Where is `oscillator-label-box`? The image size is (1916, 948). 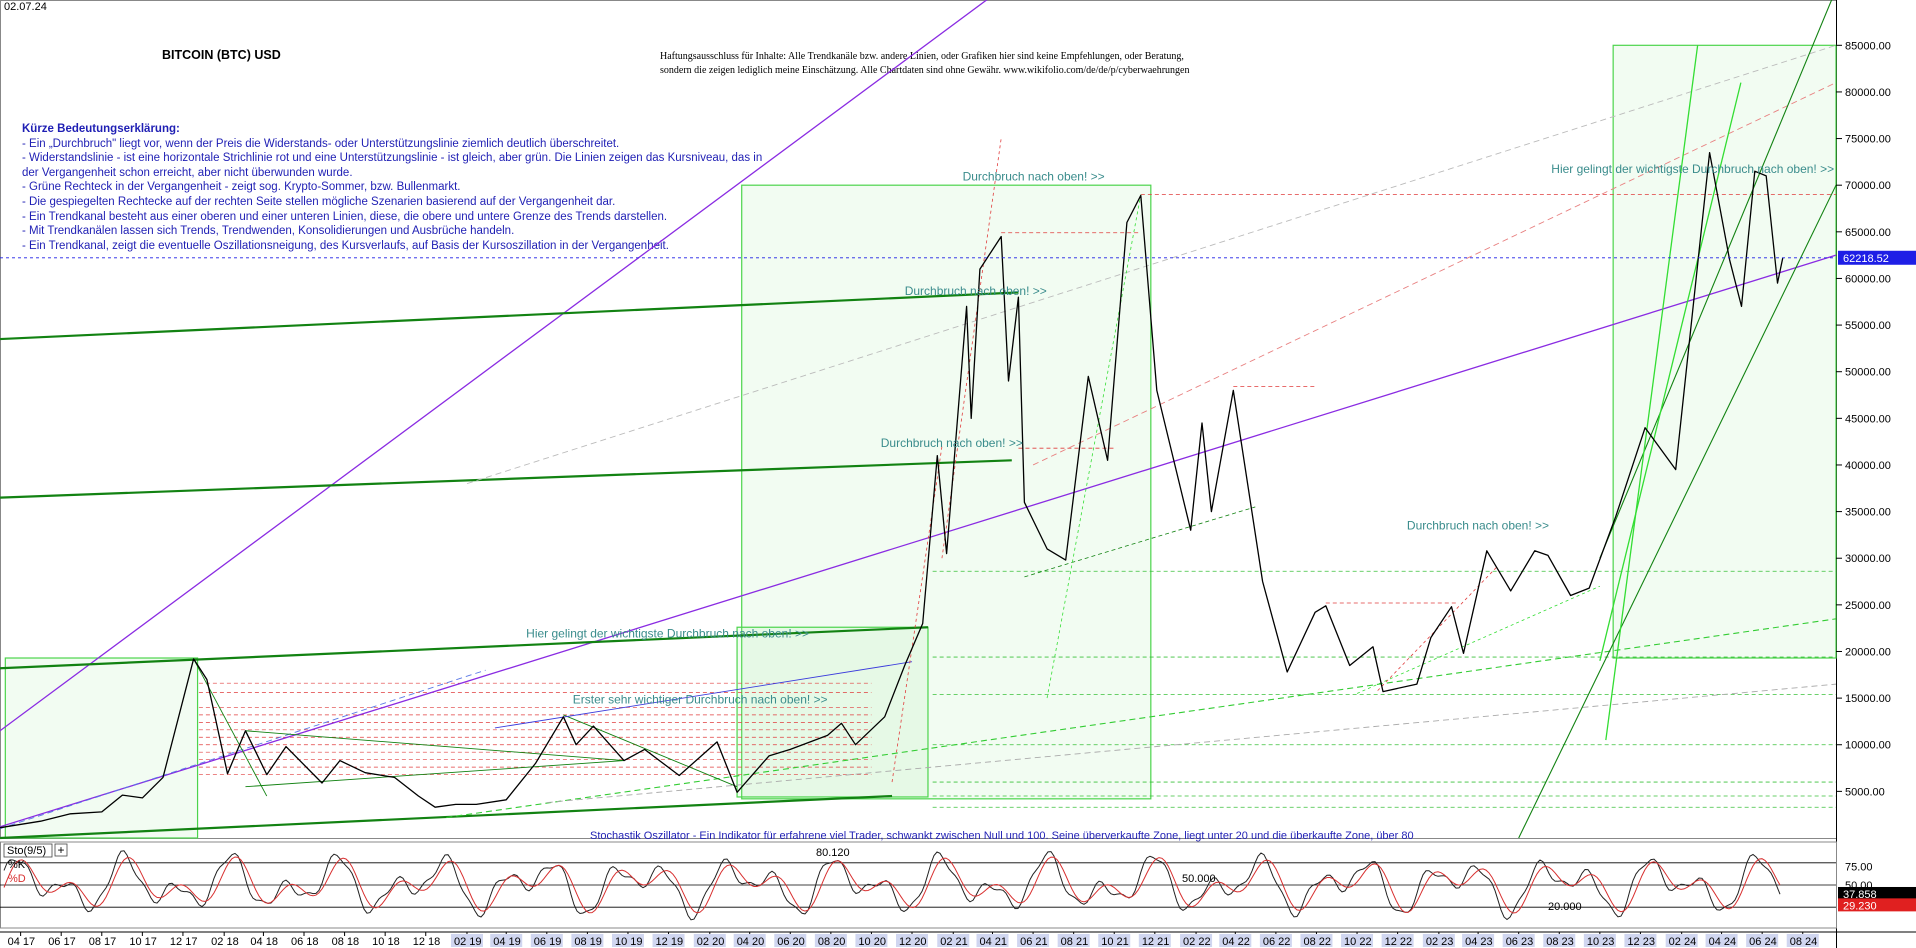 oscillator-label-box is located at coordinates (28, 850).